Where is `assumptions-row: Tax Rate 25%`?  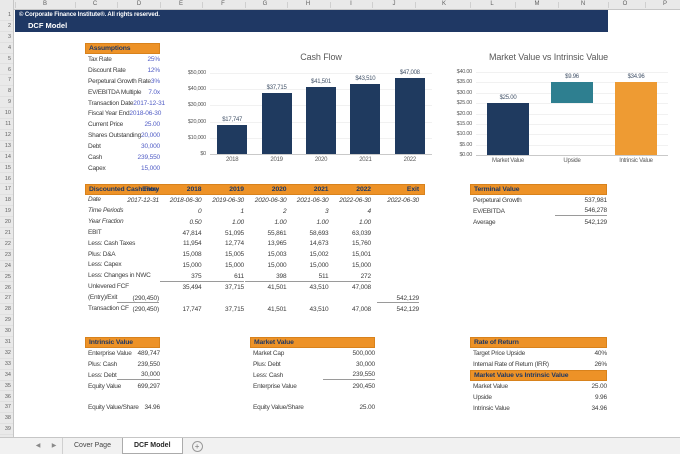 assumptions-row: Tax Rate 25% is located at coordinates (122, 59).